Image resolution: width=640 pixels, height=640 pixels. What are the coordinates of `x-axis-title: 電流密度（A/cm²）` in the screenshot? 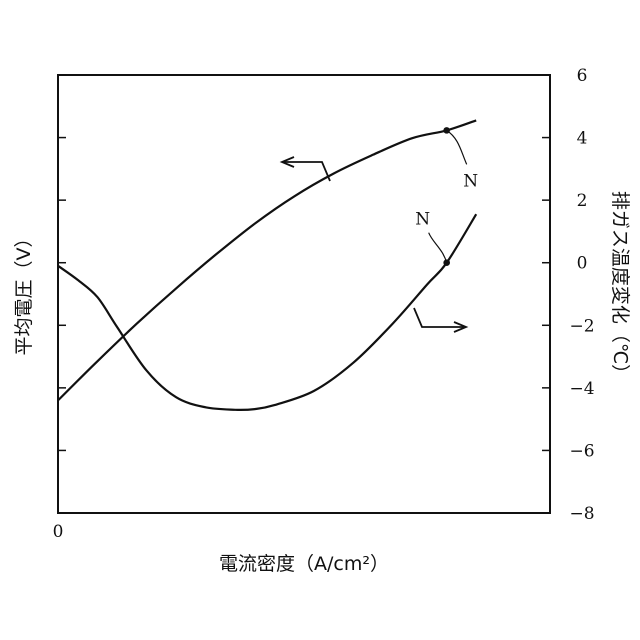 It's located at (304, 564).